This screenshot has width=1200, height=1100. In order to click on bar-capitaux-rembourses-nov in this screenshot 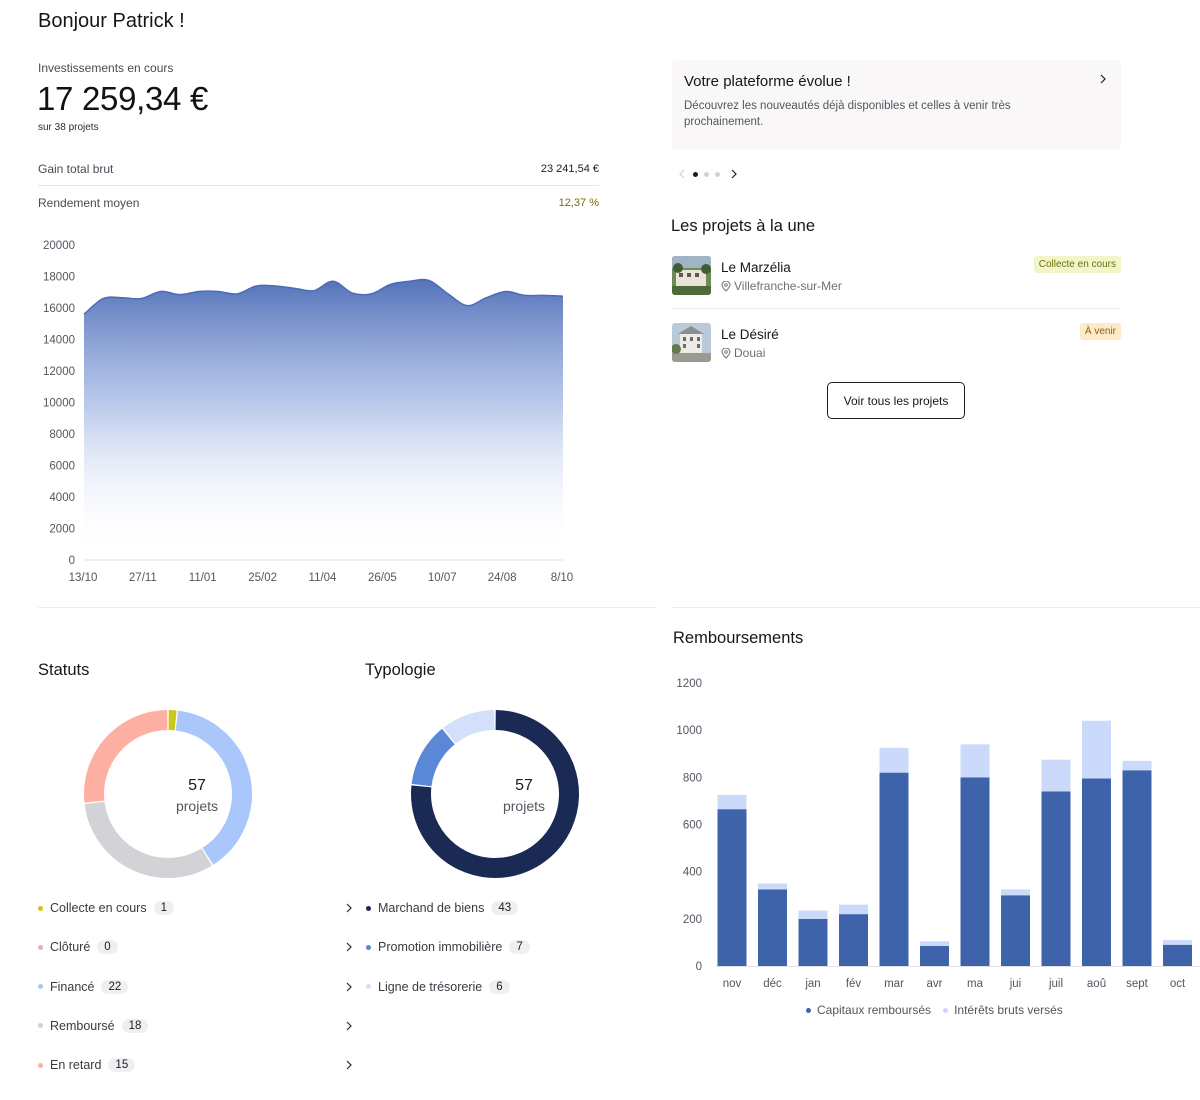, I will do `click(732, 887)`.